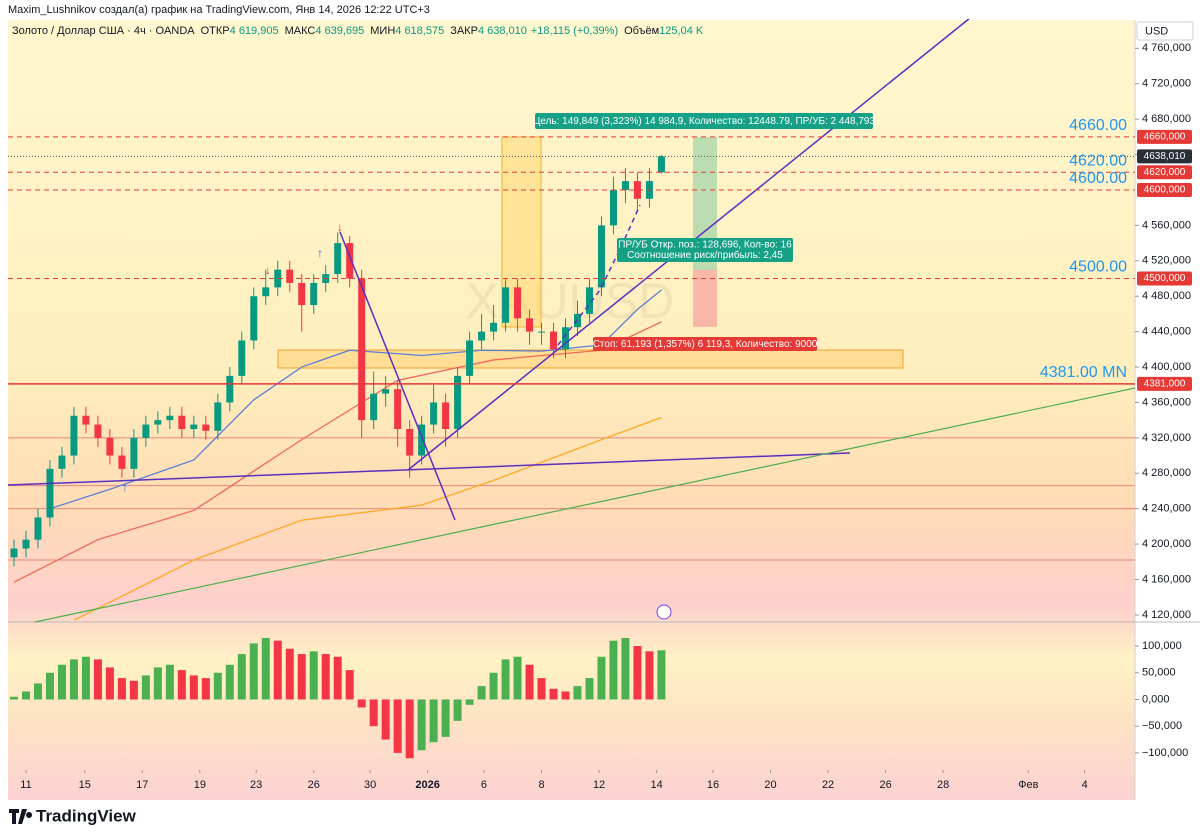  What do you see at coordinates (215, 31) in the screenshot?
I see `label: ОТКР` at bounding box center [215, 31].